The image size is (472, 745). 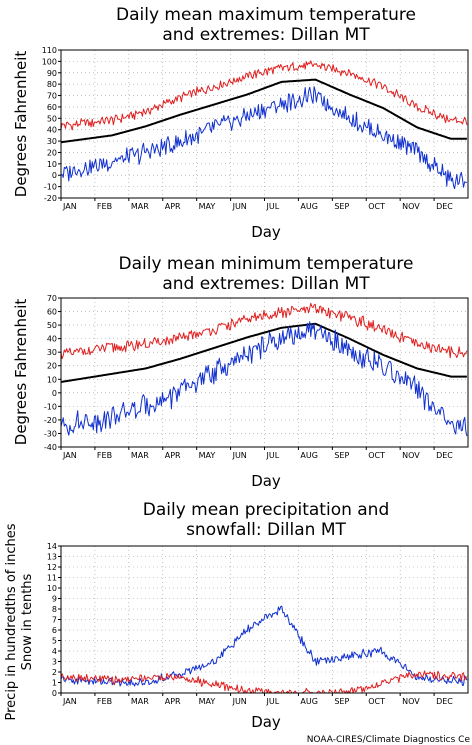 I want to click on y-tick-label: 4, so click(x=54, y=651).